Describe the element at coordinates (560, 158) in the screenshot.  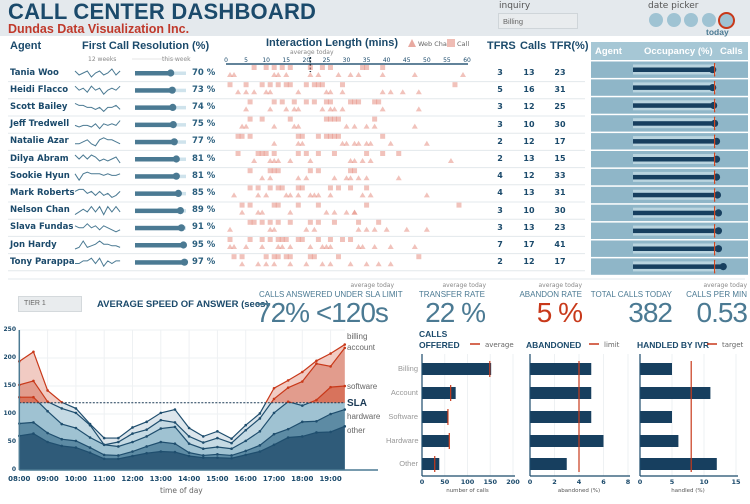
I see `tfr-value: 15` at that location.